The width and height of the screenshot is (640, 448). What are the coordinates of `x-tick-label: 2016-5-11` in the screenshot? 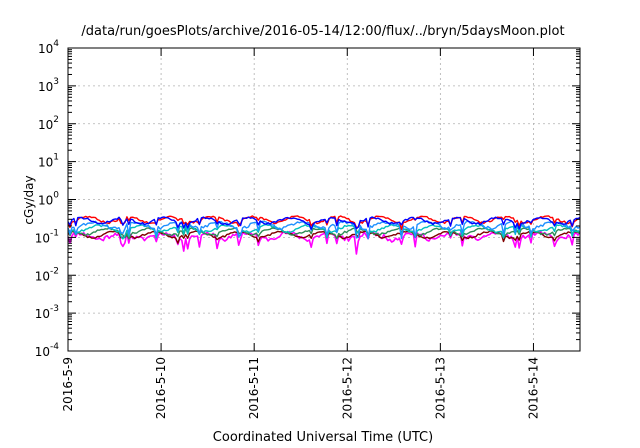 It's located at (254, 388).